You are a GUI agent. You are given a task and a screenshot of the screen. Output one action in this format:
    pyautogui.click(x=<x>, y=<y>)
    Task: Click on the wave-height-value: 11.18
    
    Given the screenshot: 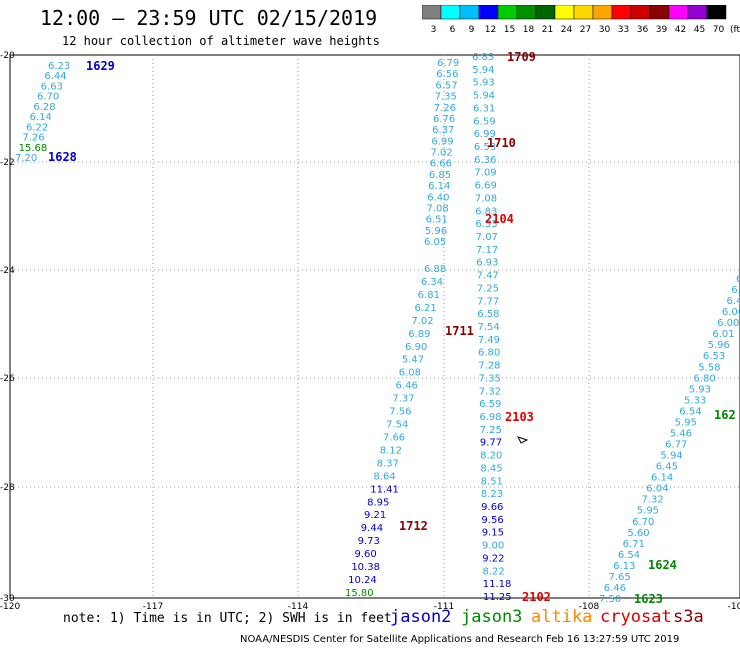 What is the action you would take?
    pyautogui.click(x=497, y=584)
    